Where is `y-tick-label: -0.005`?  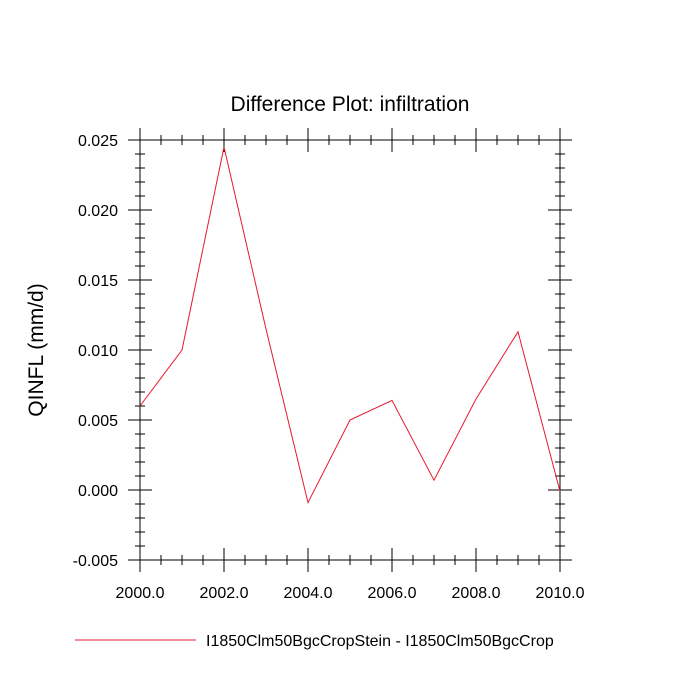
y-tick-label: -0.005 is located at coordinates (95, 561).